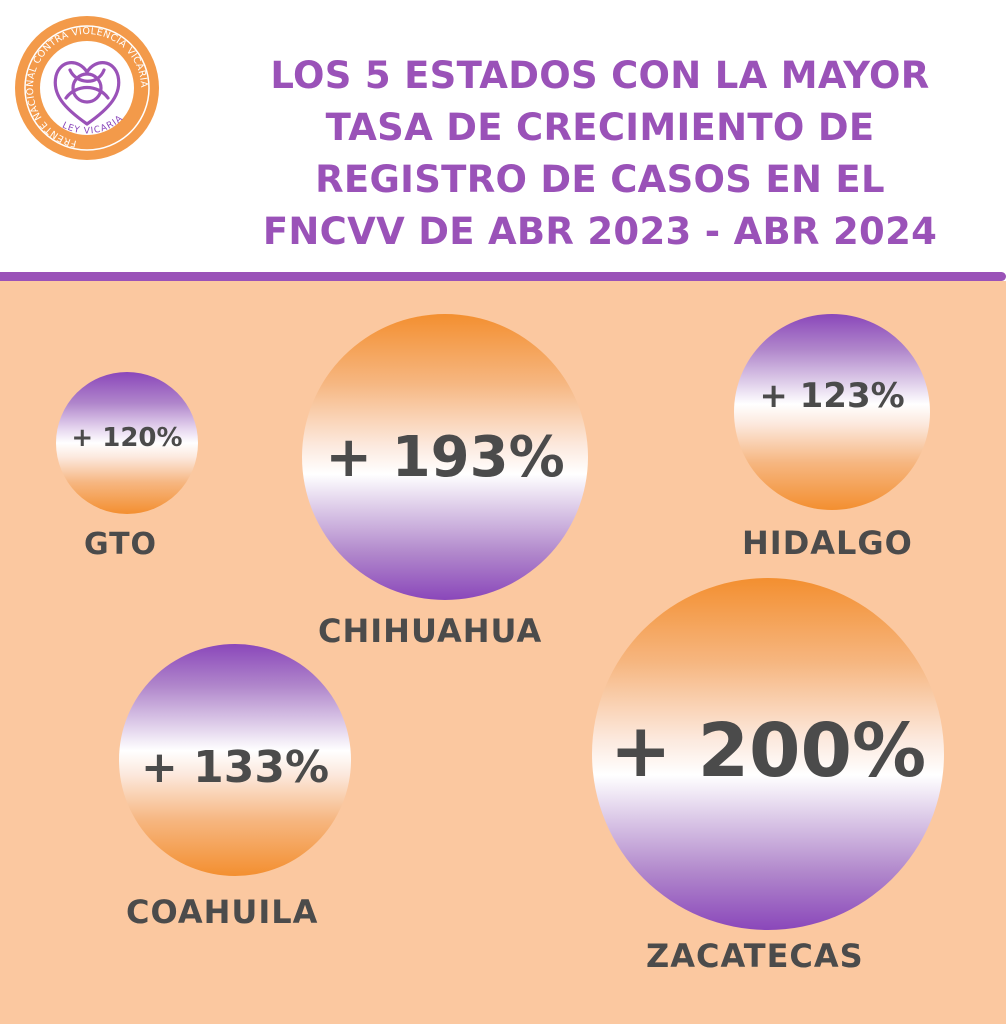 The image size is (1006, 1024). What do you see at coordinates (600, 179) in the screenshot?
I see `title-line: REGISTRO DE CASOS EN EL` at bounding box center [600, 179].